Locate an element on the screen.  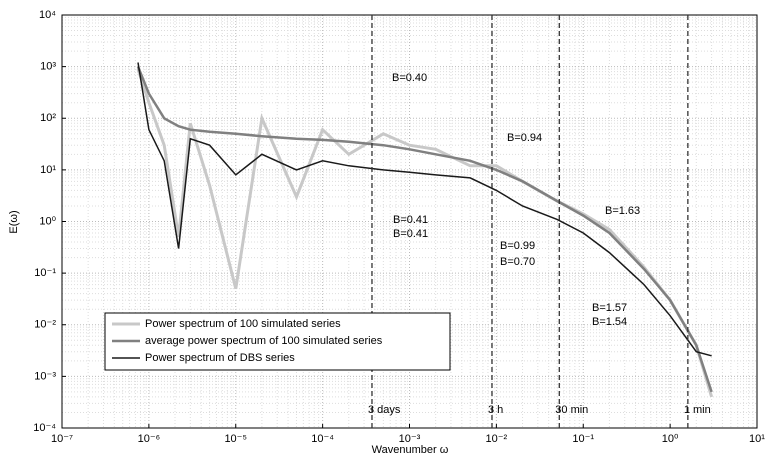
y-tick-label: 10⁰ is located at coordinates (47, 221).